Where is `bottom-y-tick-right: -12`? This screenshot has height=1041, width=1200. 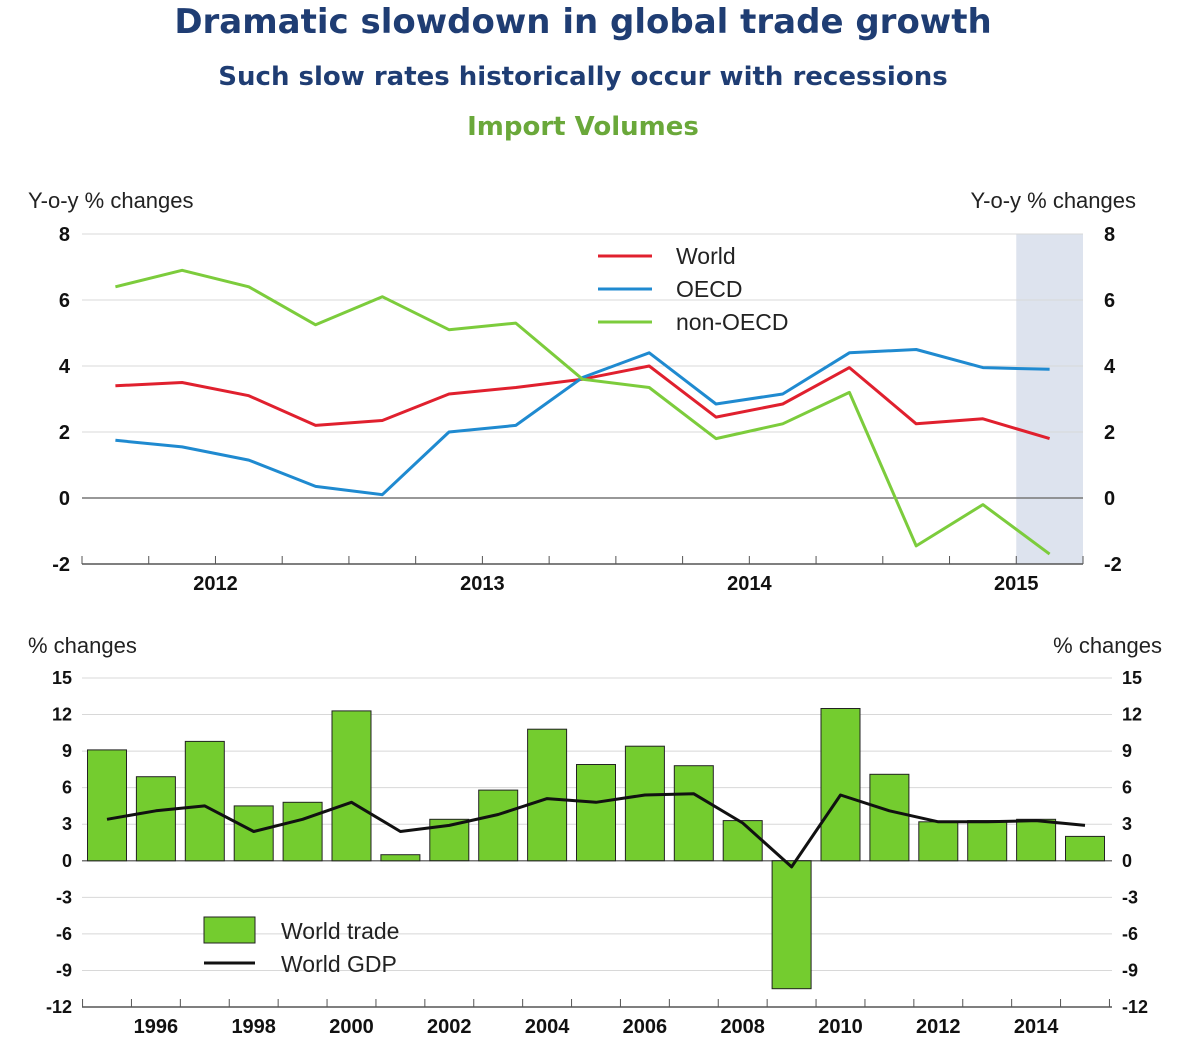
bottom-y-tick-right: -12 is located at coordinates (1135, 1007).